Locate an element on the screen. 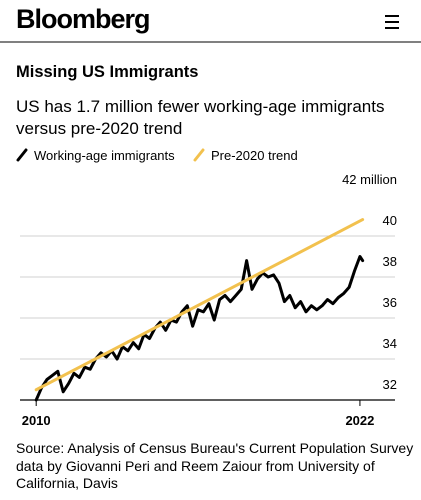  x-tick-label: 2022 is located at coordinates (359, 420).